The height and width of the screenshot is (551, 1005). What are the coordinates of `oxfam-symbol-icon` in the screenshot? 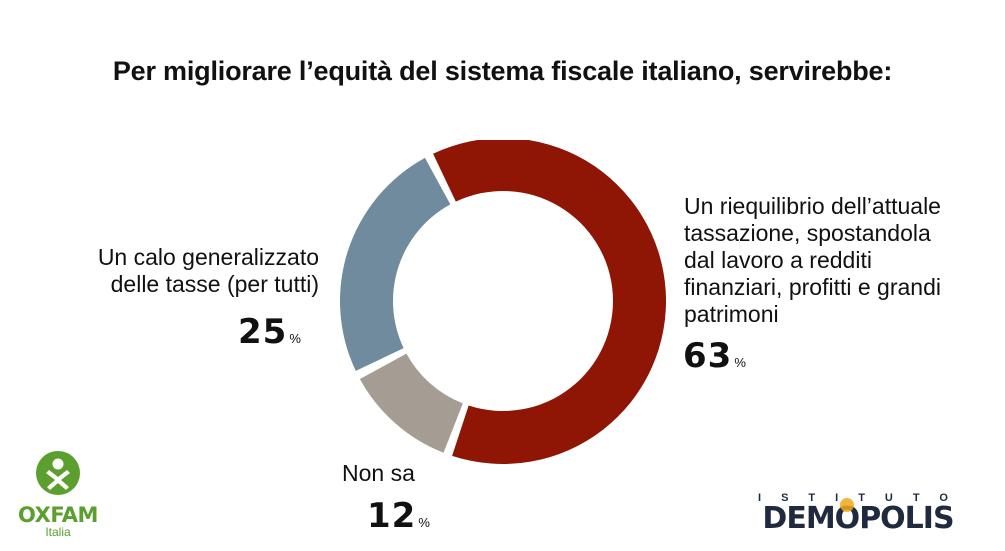 It's located at (58, 473).